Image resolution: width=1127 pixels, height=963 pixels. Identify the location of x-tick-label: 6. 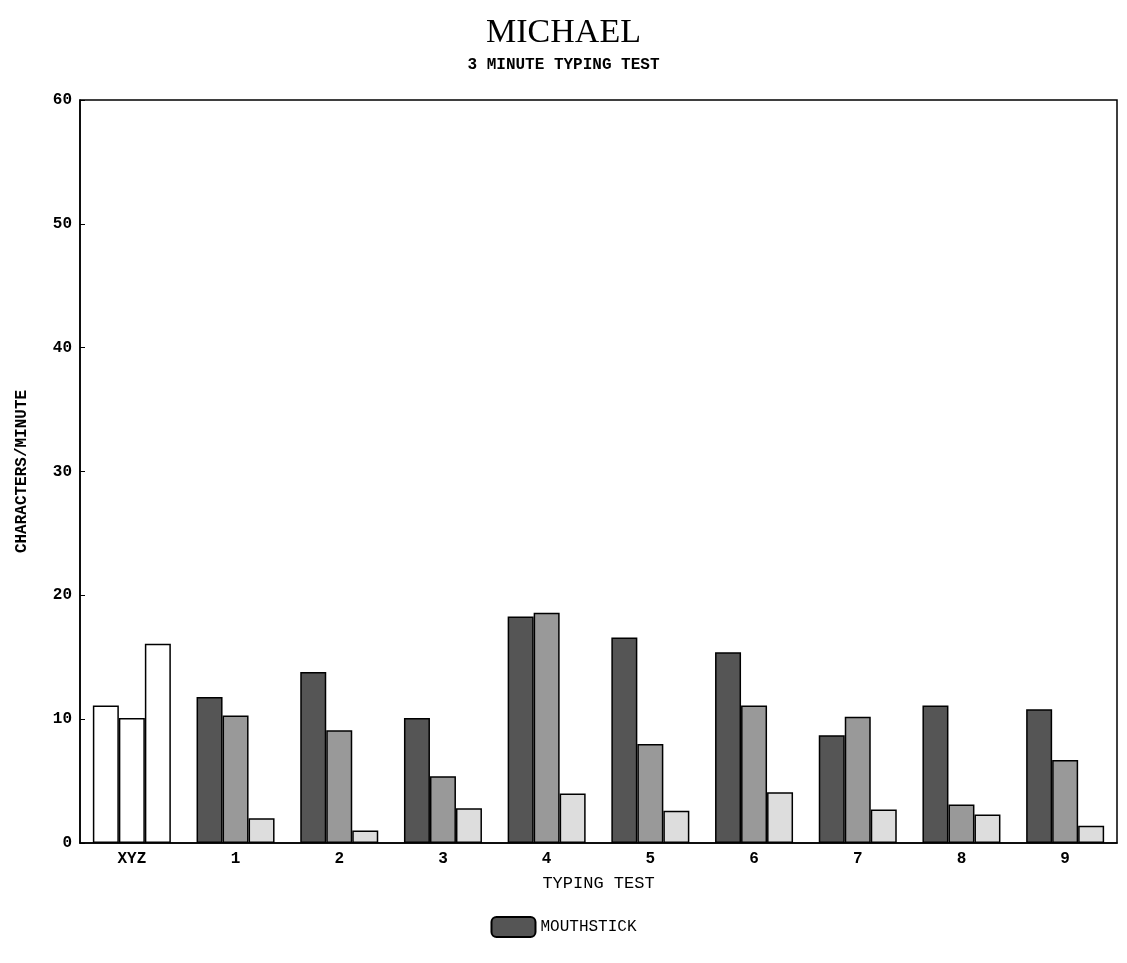
(754, 859).